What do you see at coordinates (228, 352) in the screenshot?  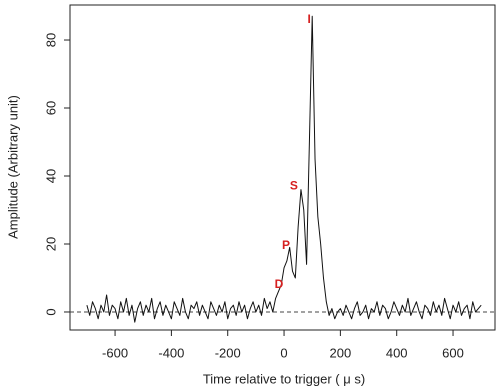 I see `x-tick-label: -200` at bounding box center [228, 352].